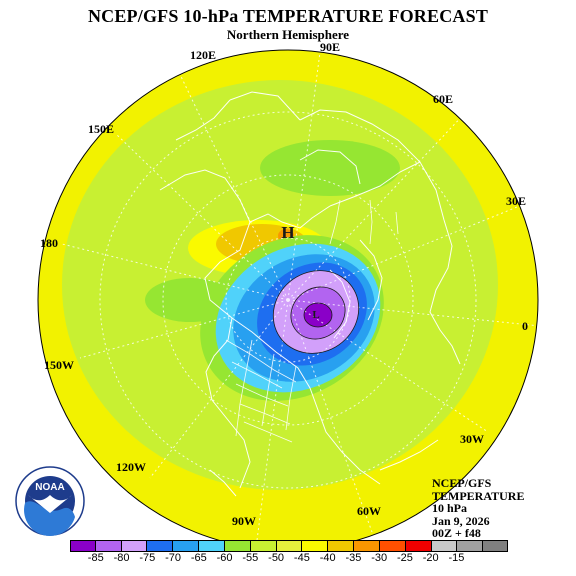 Image resolution: width=576 pixels, height=576 pixels. Describe the element at coordinates (404, 558) in the screenshot. I see `legend-label: -25` at that location.